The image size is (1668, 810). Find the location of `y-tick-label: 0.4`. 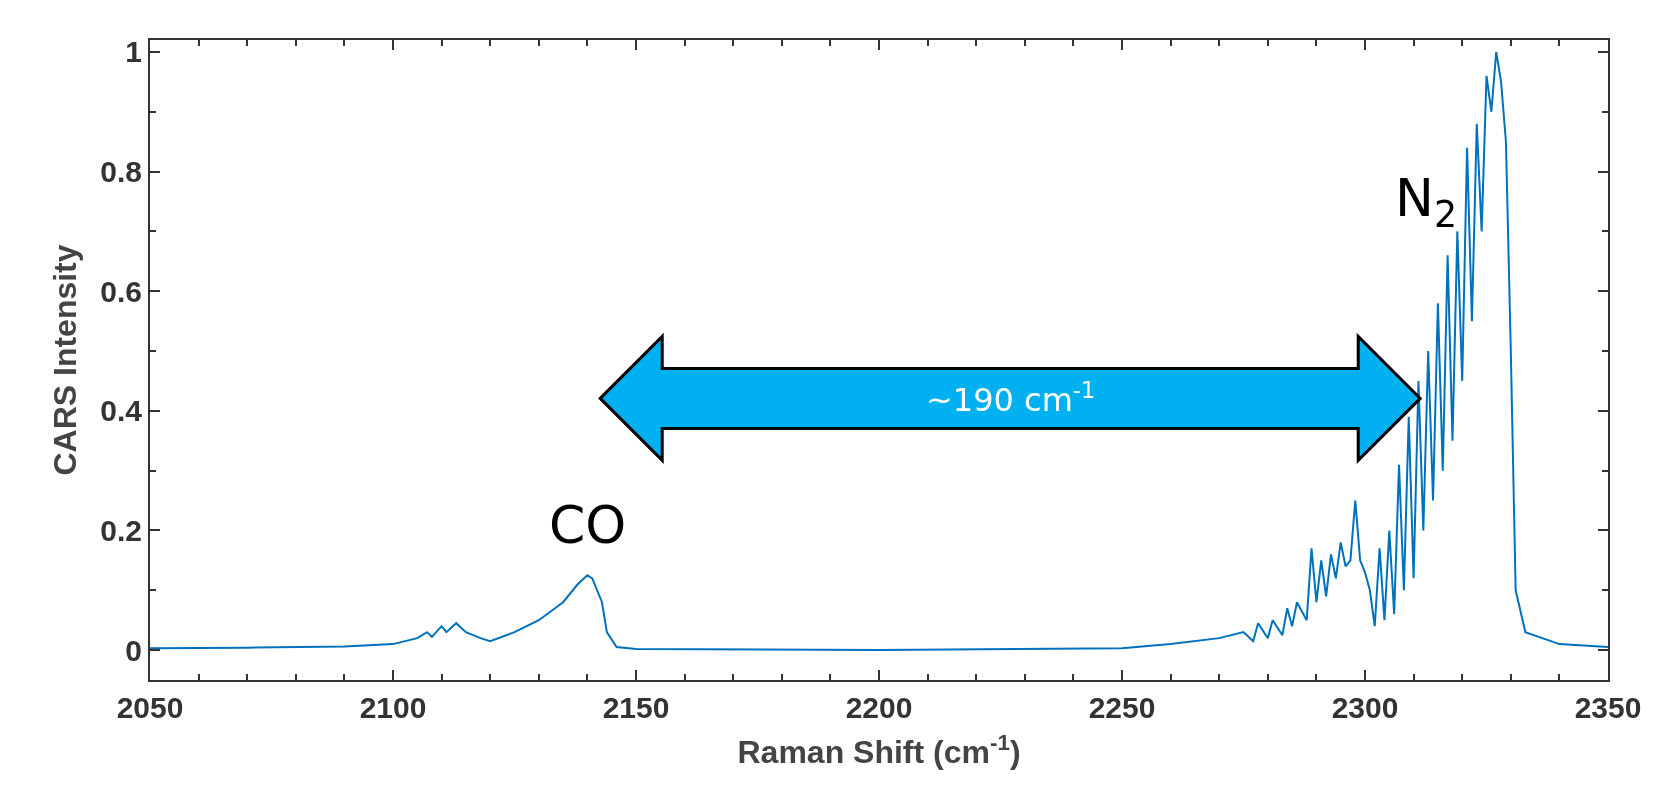

y-tick-label: 0.4 is located at coordinates (121, 411).